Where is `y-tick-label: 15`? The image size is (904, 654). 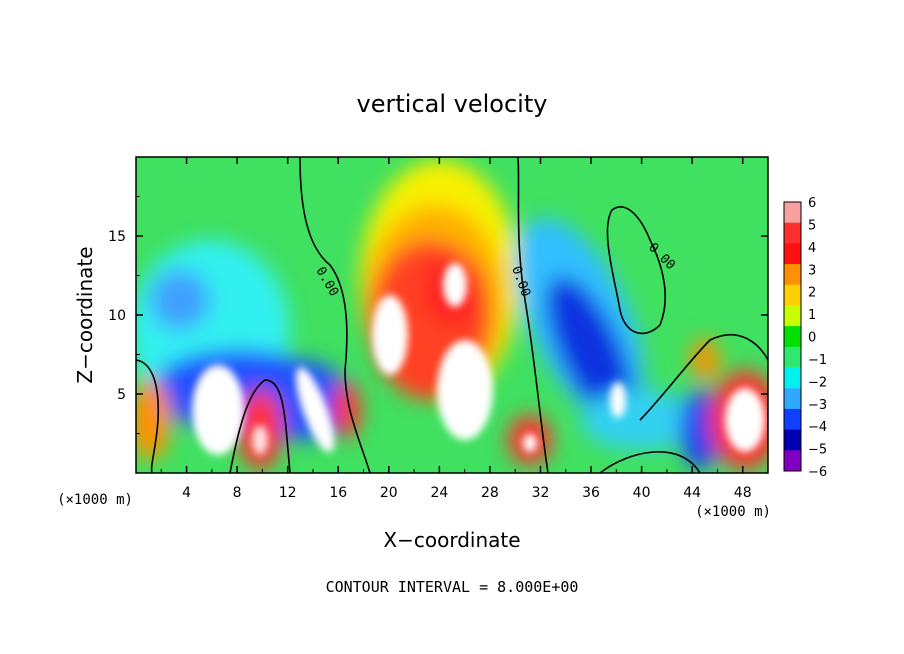
y-tick-label: 15 is located at coordinates (117, 237).